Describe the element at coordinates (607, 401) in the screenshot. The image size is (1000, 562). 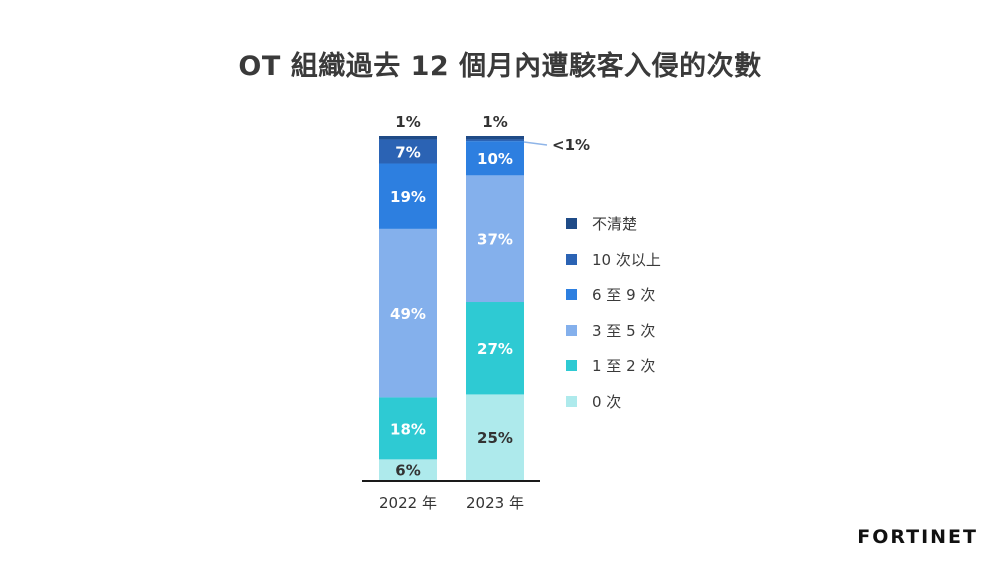
I see `legend-label: 0 次` at that location.